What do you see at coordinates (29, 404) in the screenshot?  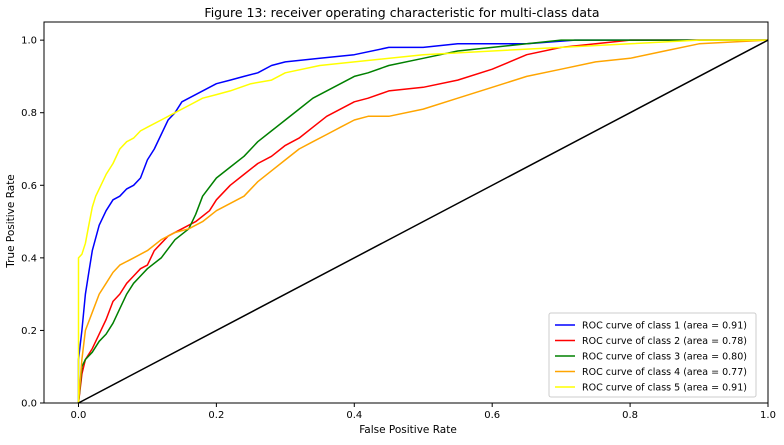 I see `y-tick-label: 0.0` at bounding box center [29, 404].